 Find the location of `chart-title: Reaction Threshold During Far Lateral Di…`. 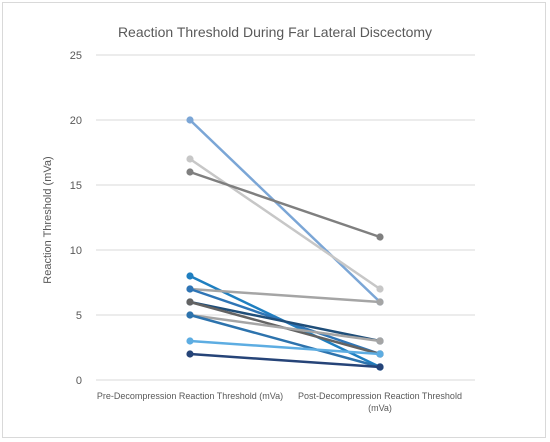

chart-title: Reaction Threshold During Far Lateral Di… is located at coordinates (275, 32).